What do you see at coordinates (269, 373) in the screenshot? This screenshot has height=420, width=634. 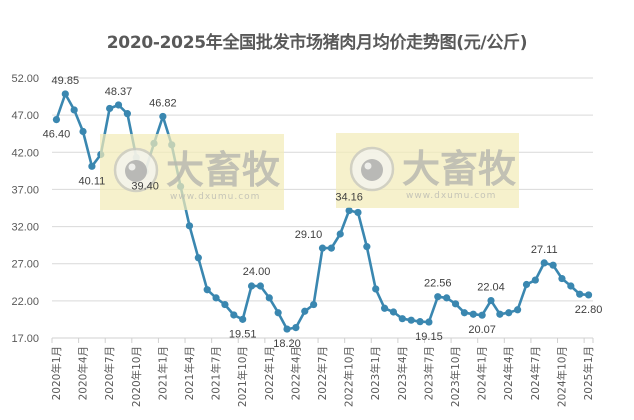 I see `x-tick-label: 2022年1月` at bounding box center [269, 373].